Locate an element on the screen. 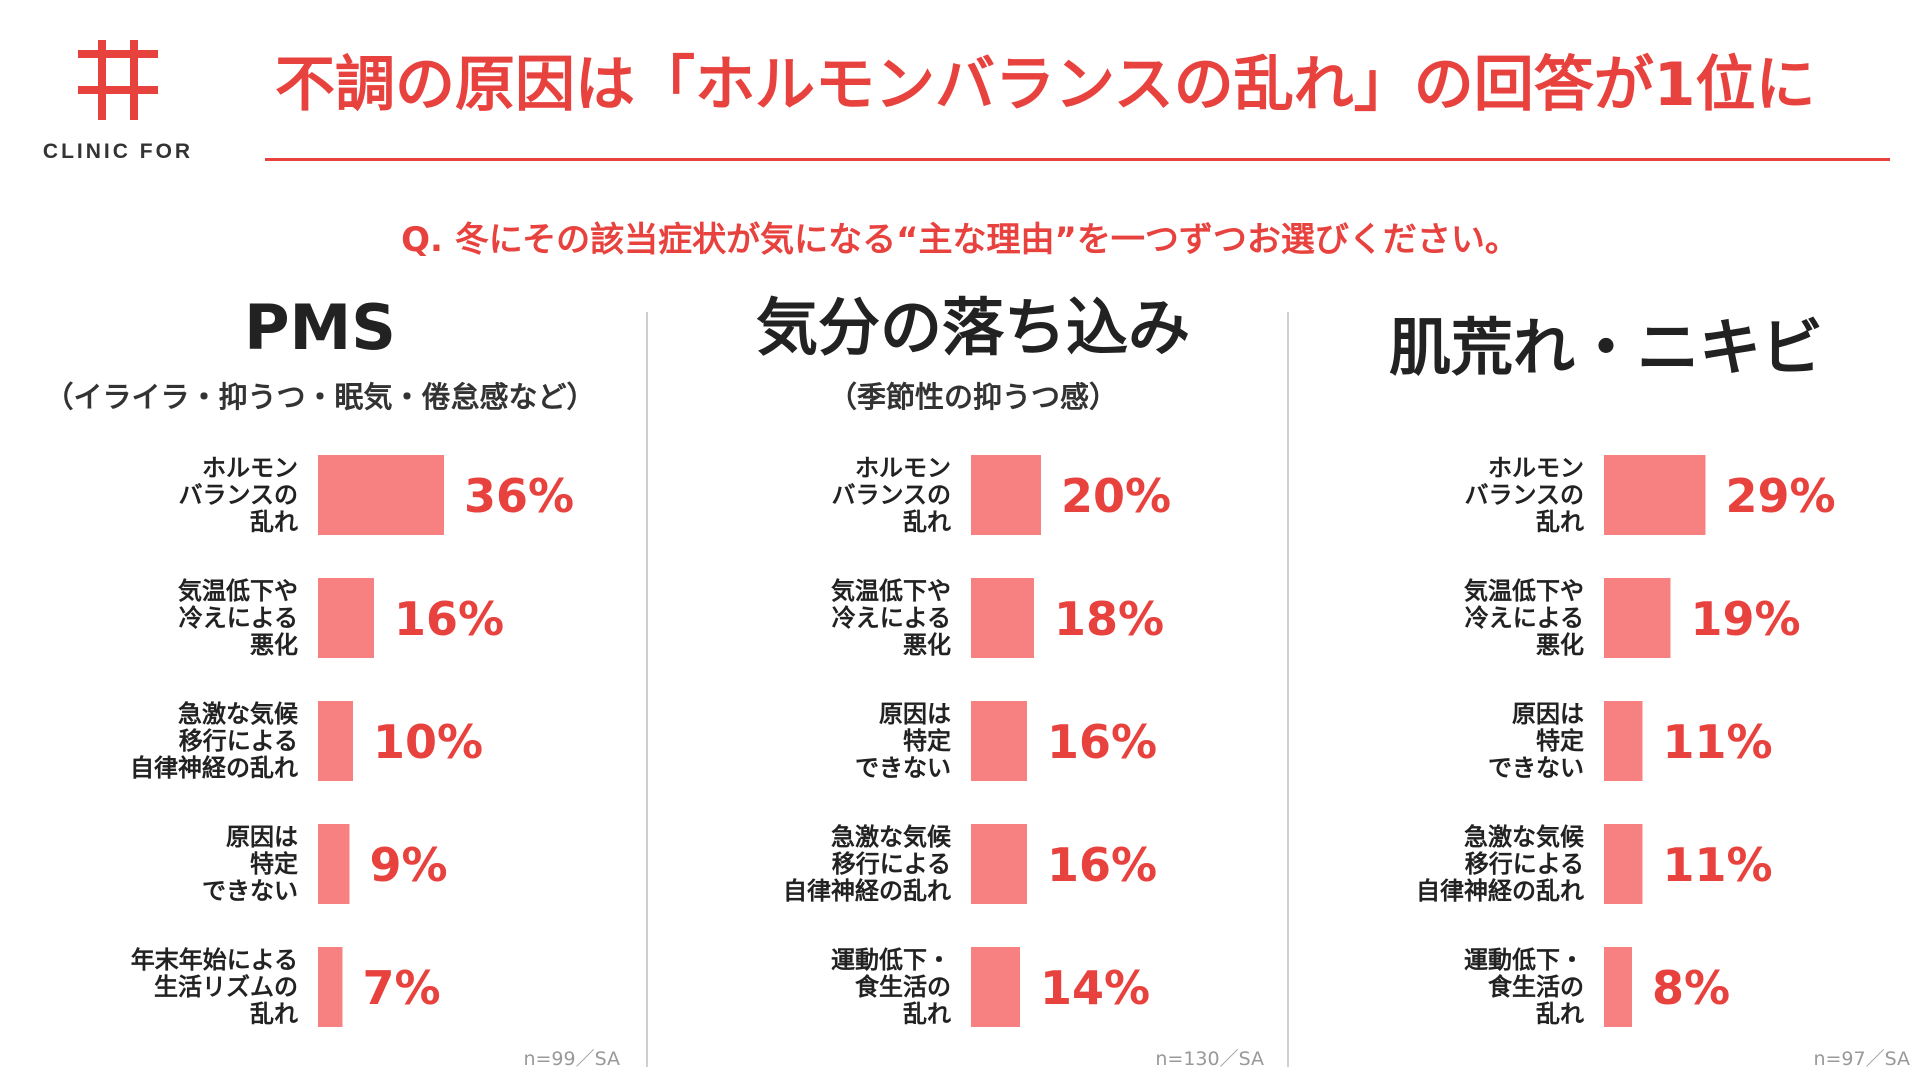  bar-value-label: 14% is located at coordinates (1095, 988).